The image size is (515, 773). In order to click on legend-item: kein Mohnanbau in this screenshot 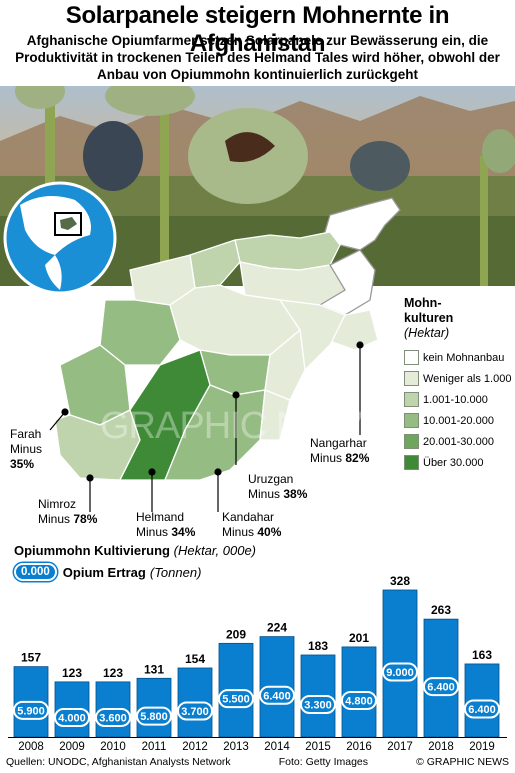, I will do `click(459, 357)`.